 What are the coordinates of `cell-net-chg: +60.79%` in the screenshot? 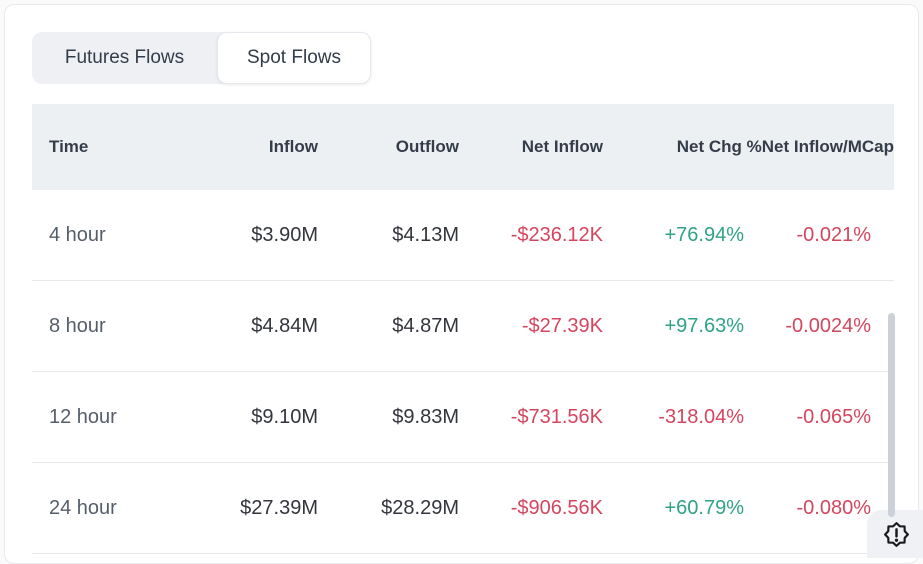 It's located at (704, 507).